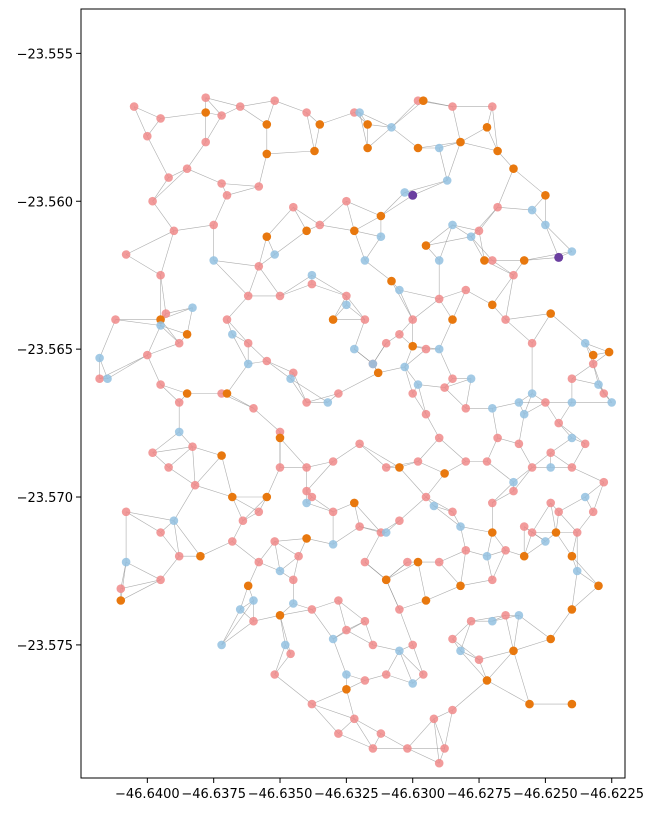 This screenshot has width=650, height=813. What do you see at coordinates (346, 794) in the screenshot?
I see `x-tick-label: −46.6325` at bounding box center [346, 794].